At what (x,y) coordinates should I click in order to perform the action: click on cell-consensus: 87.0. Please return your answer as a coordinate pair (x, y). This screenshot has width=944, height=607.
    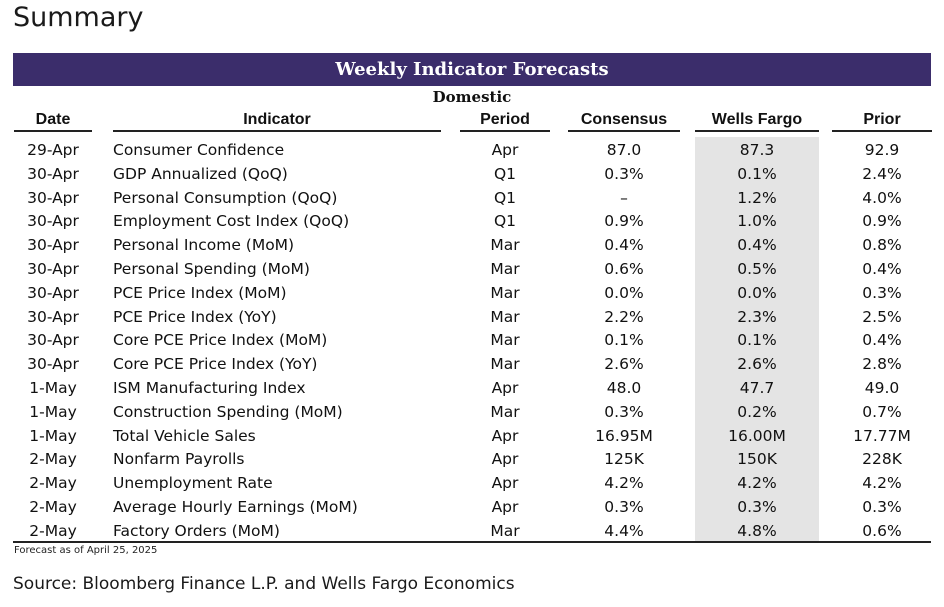
    Looking at the image, I should click on (624, 150).